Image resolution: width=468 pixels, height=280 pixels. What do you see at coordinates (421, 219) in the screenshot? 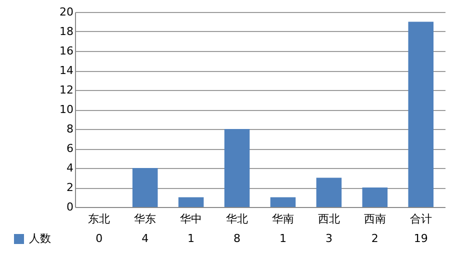
I see `x-tick-label: 合计` at bounding box center [421, 219].